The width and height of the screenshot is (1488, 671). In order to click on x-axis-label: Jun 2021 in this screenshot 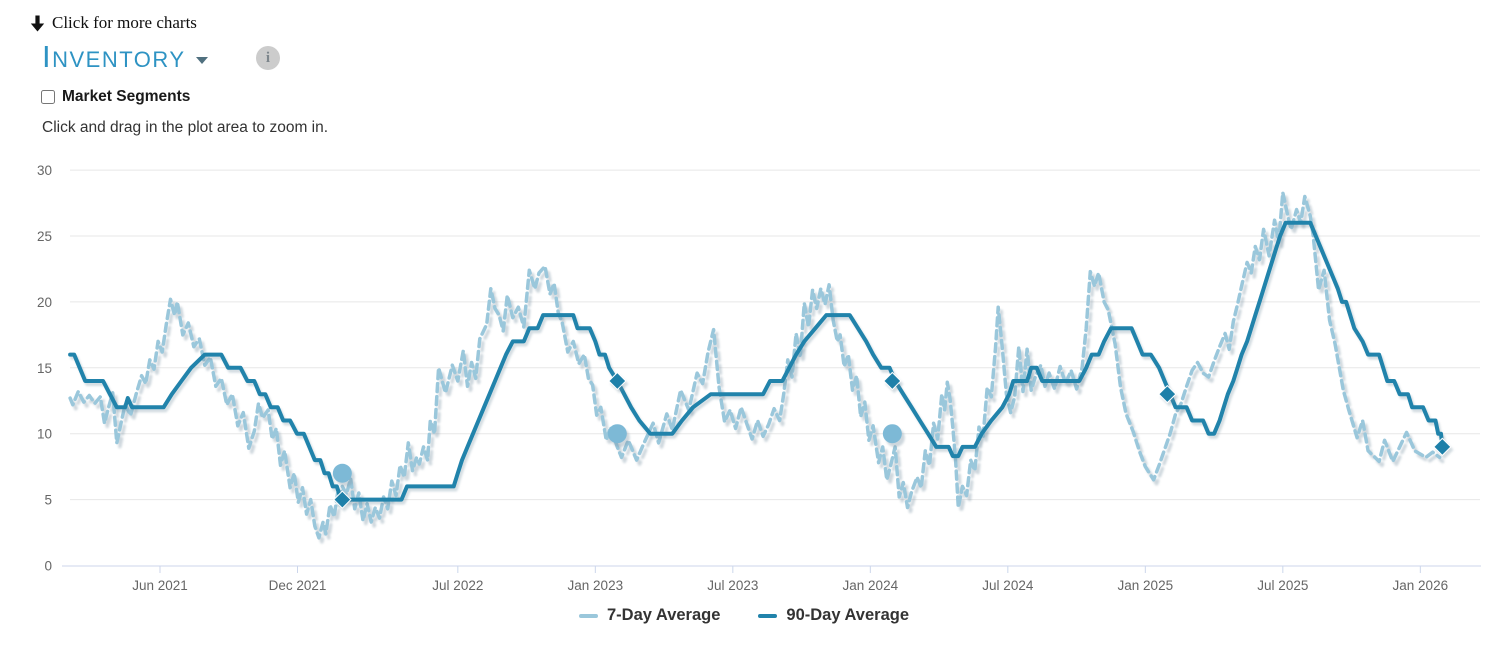, I will do `click(160, 585)`.